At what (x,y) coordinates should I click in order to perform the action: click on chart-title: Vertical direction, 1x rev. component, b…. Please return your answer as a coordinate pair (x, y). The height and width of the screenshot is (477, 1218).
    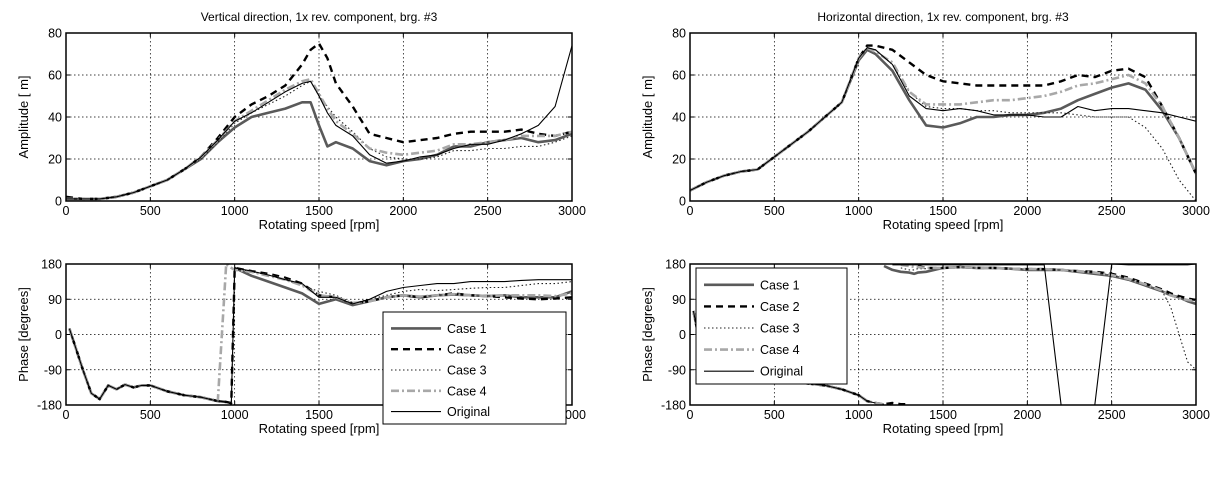
    Looking at the image, I should click on (319, 17).